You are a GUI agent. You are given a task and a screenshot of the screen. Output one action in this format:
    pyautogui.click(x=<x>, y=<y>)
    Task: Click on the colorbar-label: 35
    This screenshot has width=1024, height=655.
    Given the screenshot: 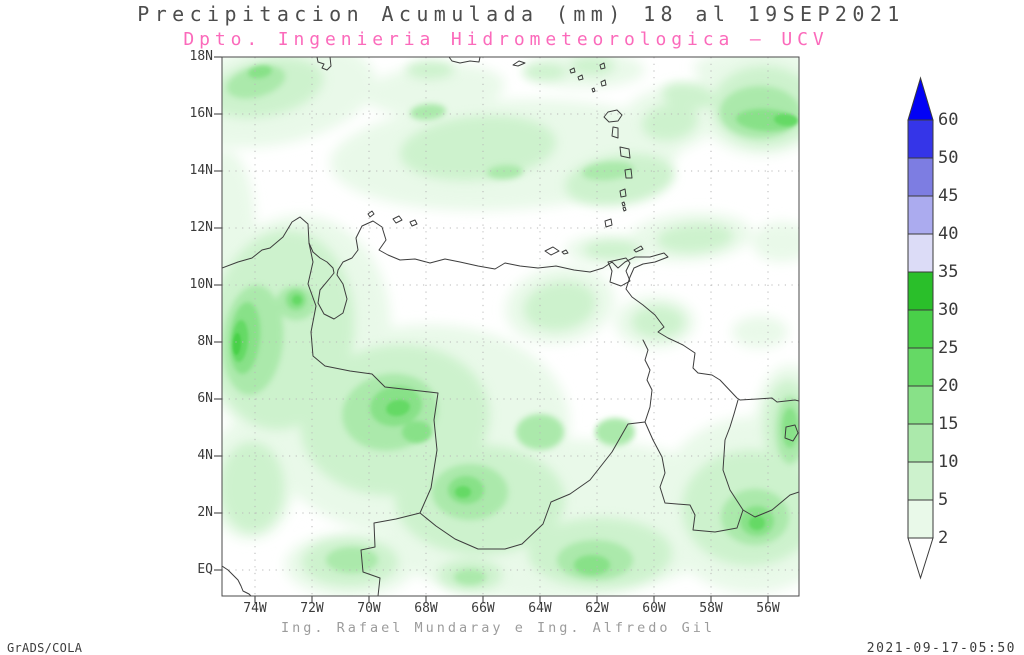 What is the action you would take?
    pyautogui.click(x=948, y=272)
    